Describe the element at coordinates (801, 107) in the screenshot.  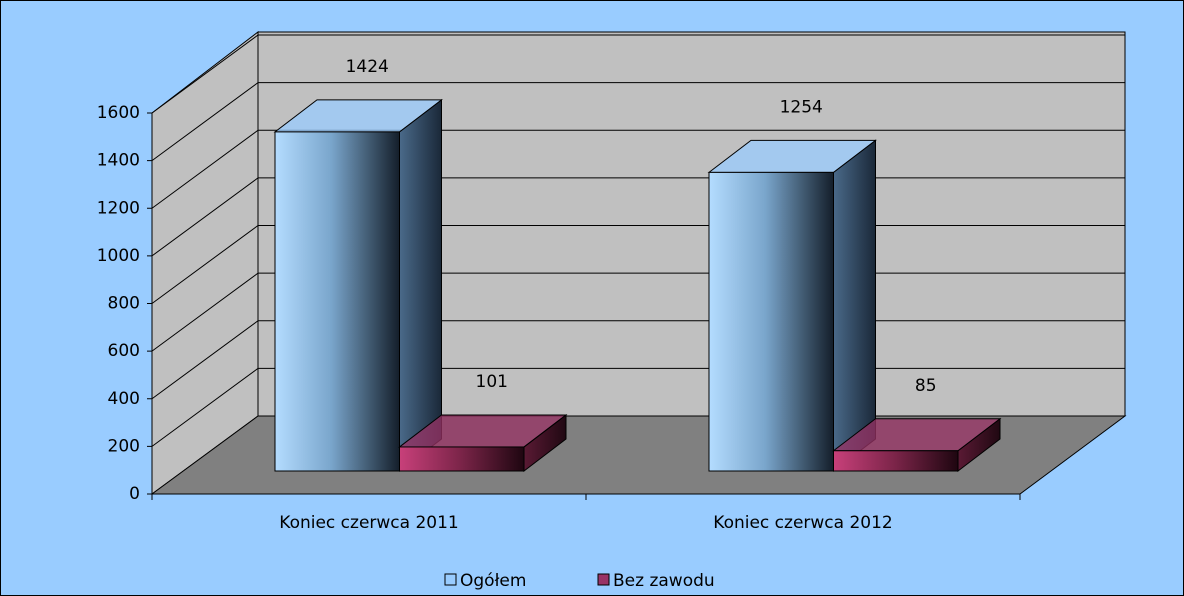
I see `value-label: 1254` at that location.